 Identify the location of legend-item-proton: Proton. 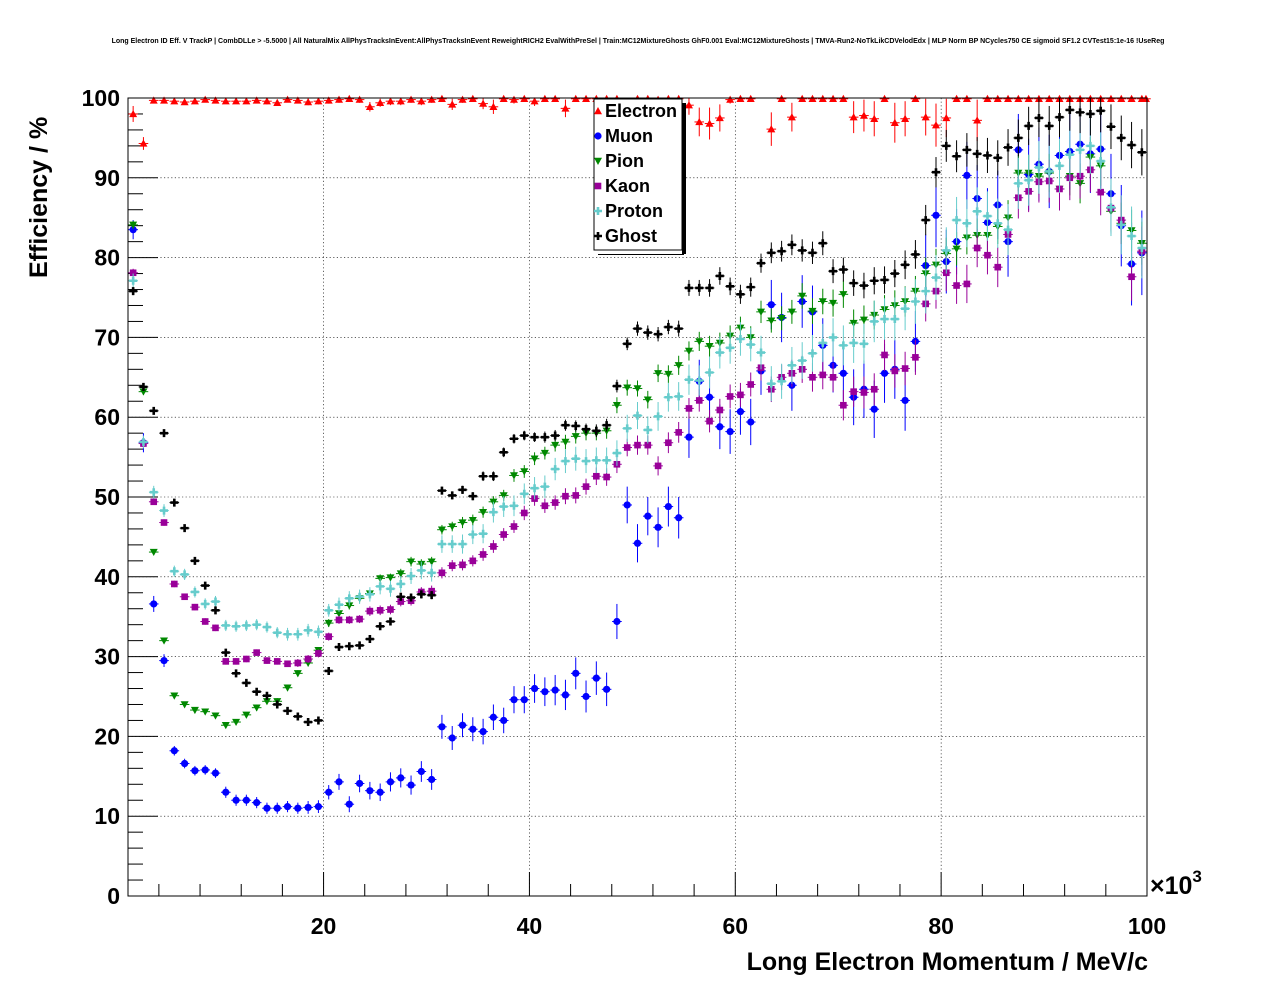
(628, 211).